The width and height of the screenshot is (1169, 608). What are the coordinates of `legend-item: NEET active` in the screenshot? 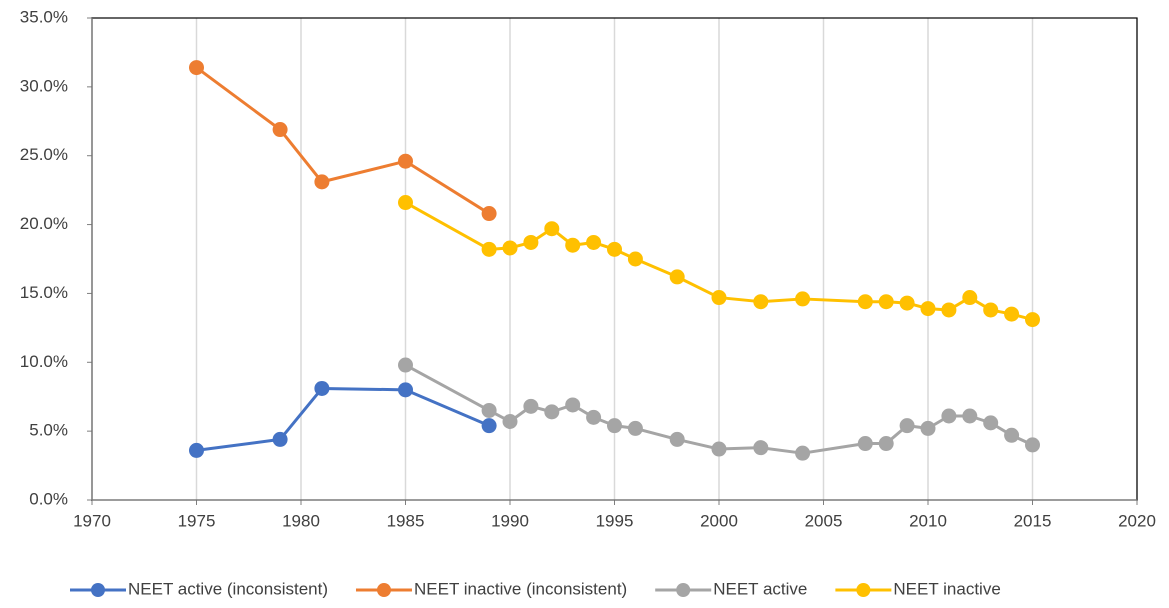 It's located at (731, 588).